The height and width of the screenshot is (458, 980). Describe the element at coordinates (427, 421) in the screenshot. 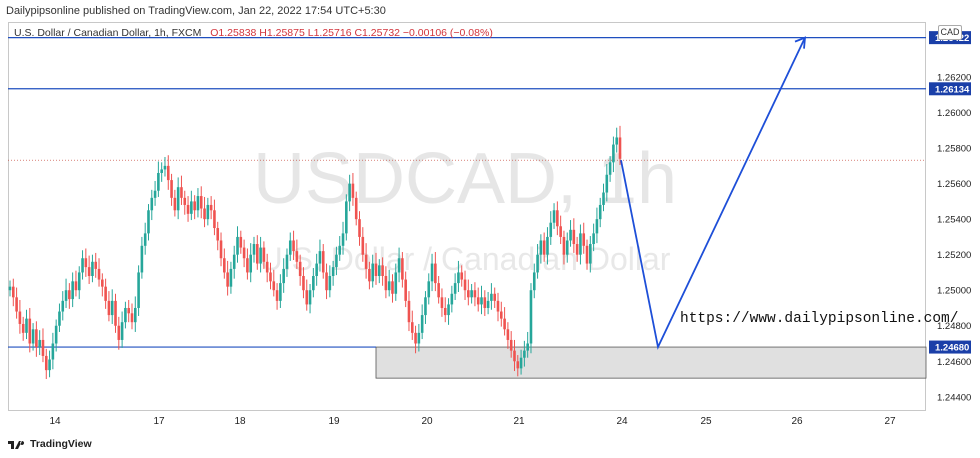

I see `x-tick-label: 20` at that location.